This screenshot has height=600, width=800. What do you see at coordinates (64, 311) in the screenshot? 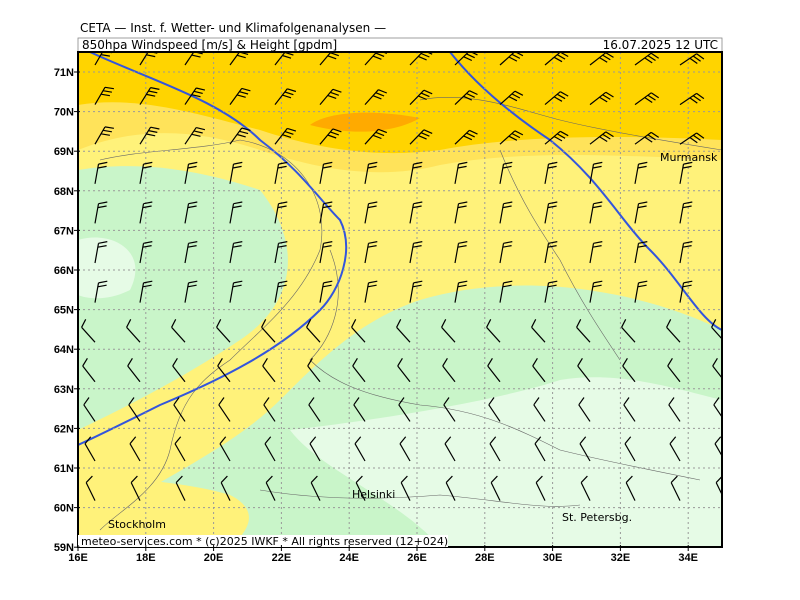
I see `lat-label: 65N` at bounding box center [64, 311].